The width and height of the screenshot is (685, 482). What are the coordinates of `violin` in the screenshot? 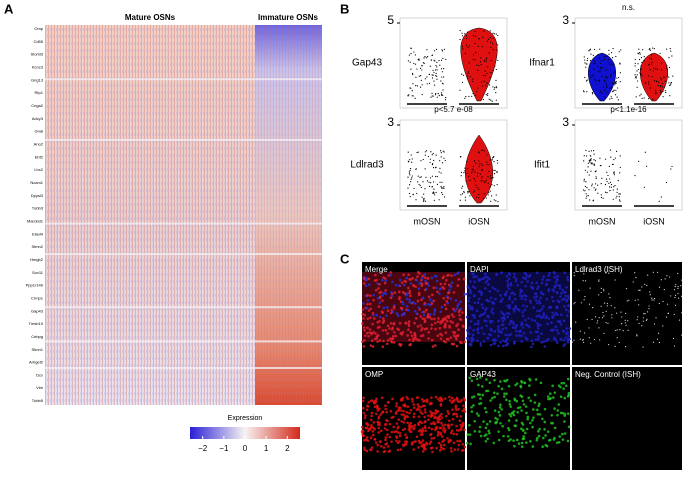 It's located at (479, 169).